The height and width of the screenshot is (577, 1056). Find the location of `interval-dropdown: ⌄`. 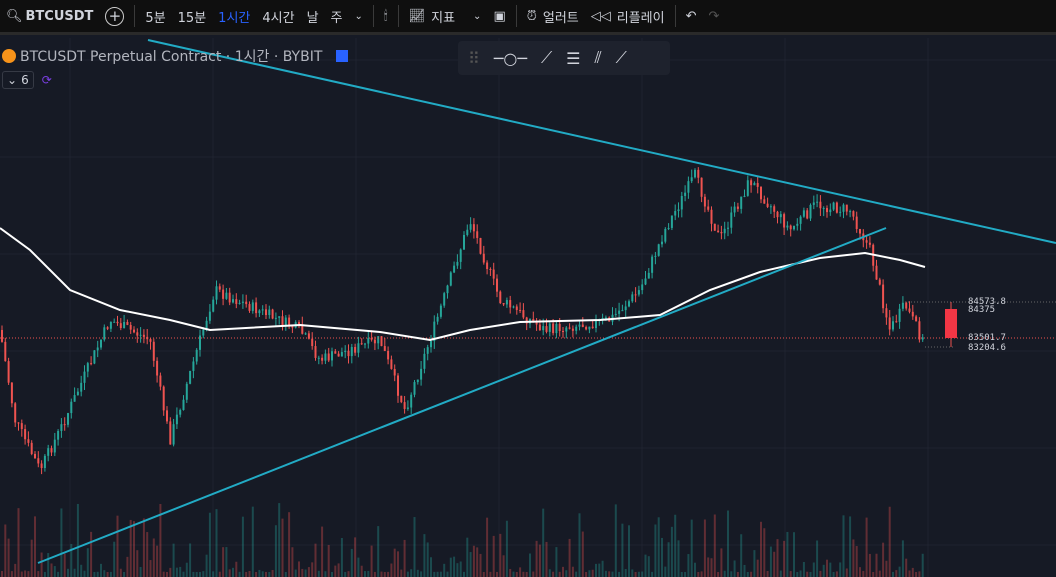

interval-dropdown: ⌄ is located at coordinates (359, 16).